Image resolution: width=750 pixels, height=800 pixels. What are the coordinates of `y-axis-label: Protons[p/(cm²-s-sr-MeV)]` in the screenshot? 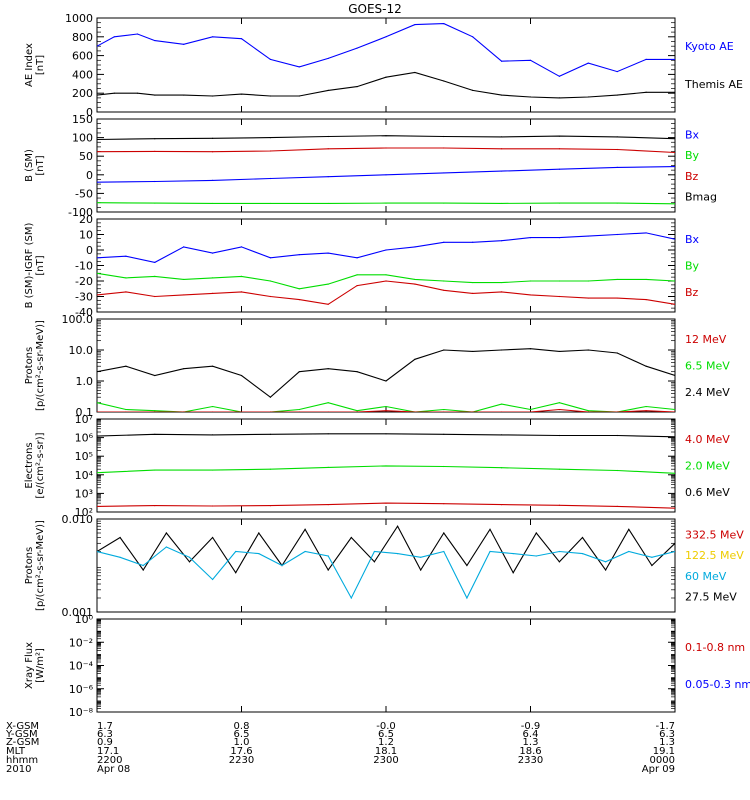 It's located at (35, 365).